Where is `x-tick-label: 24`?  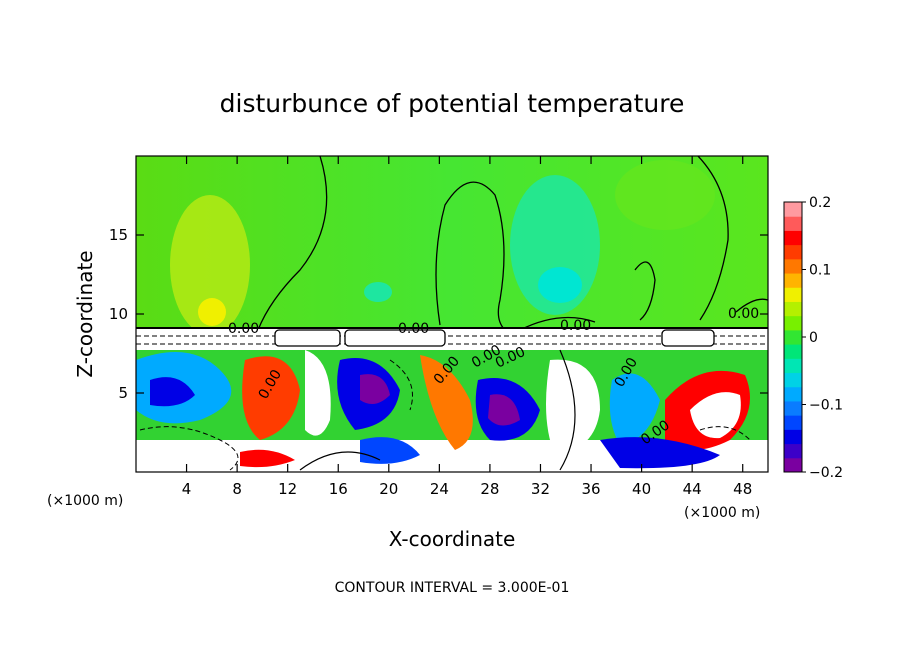 x-tick-label: 24 is located at coordinates (439, 489).